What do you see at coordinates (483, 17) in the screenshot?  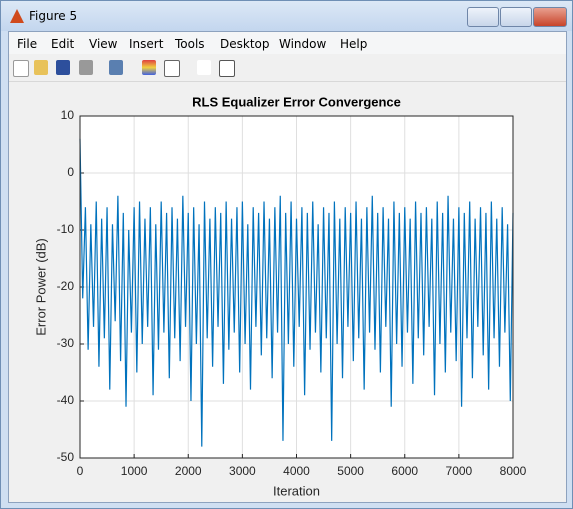 I see `minimize-button` at bounding box center [483, 17].